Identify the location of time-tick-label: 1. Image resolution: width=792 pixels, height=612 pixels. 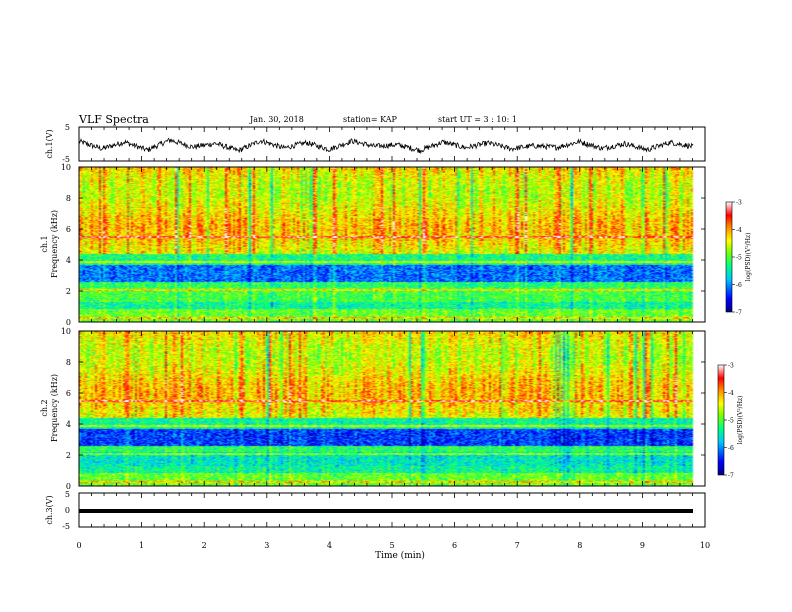
(141, 545).